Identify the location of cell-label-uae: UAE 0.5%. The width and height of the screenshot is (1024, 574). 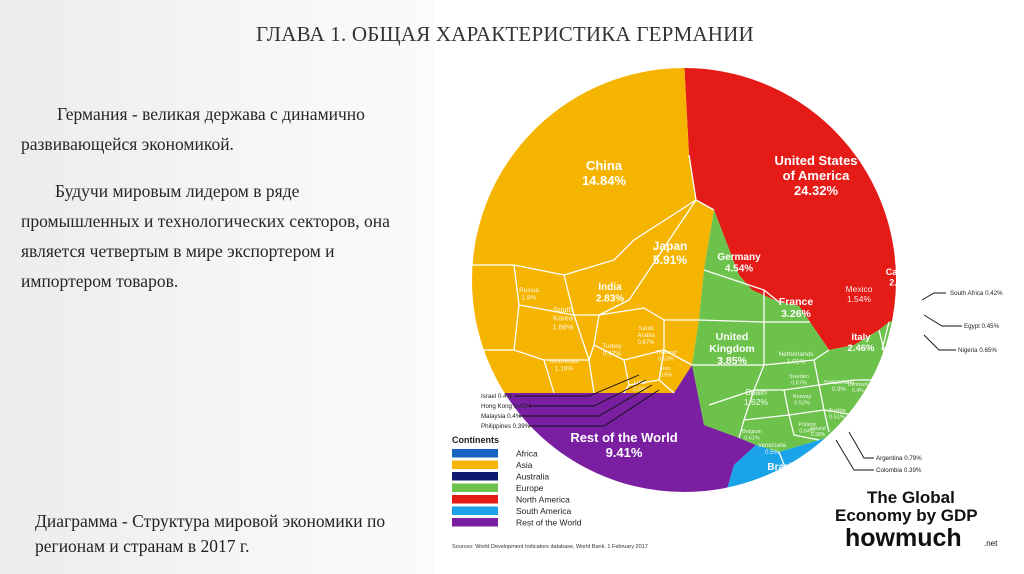
(640, 386).